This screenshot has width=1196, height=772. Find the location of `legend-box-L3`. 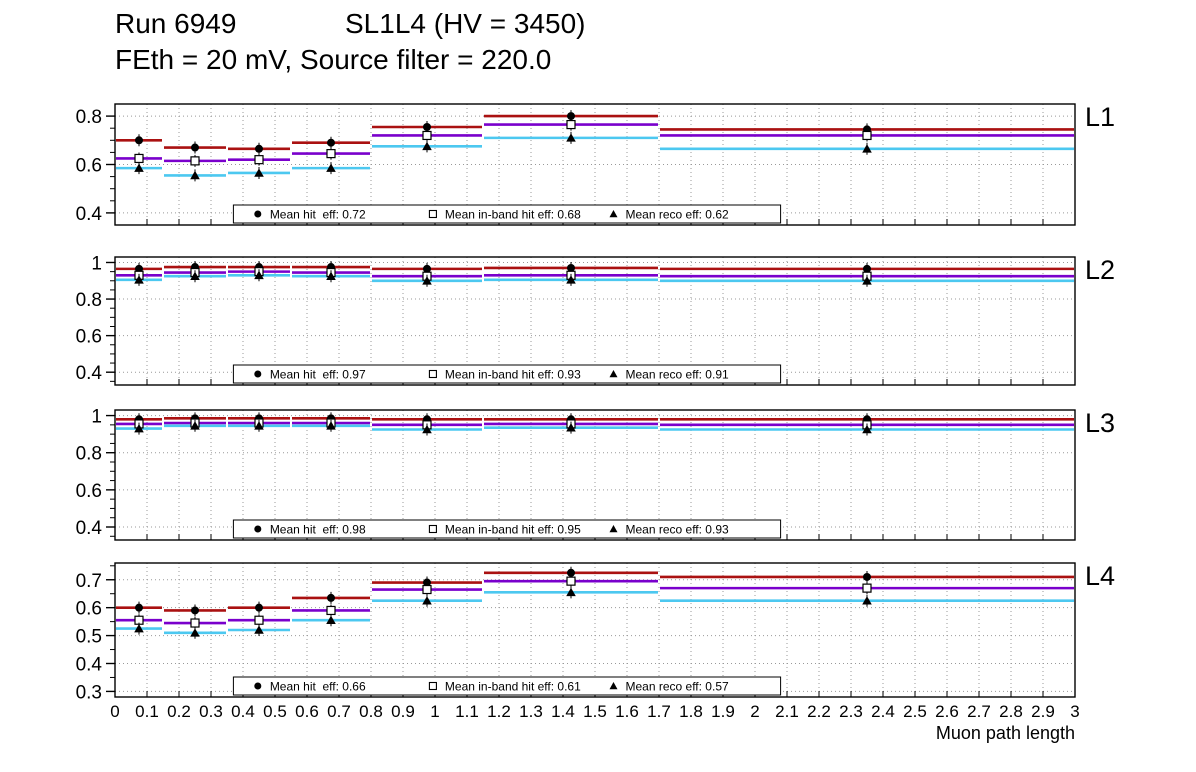

legend-box-L3 is located at coordinates (507, 529).